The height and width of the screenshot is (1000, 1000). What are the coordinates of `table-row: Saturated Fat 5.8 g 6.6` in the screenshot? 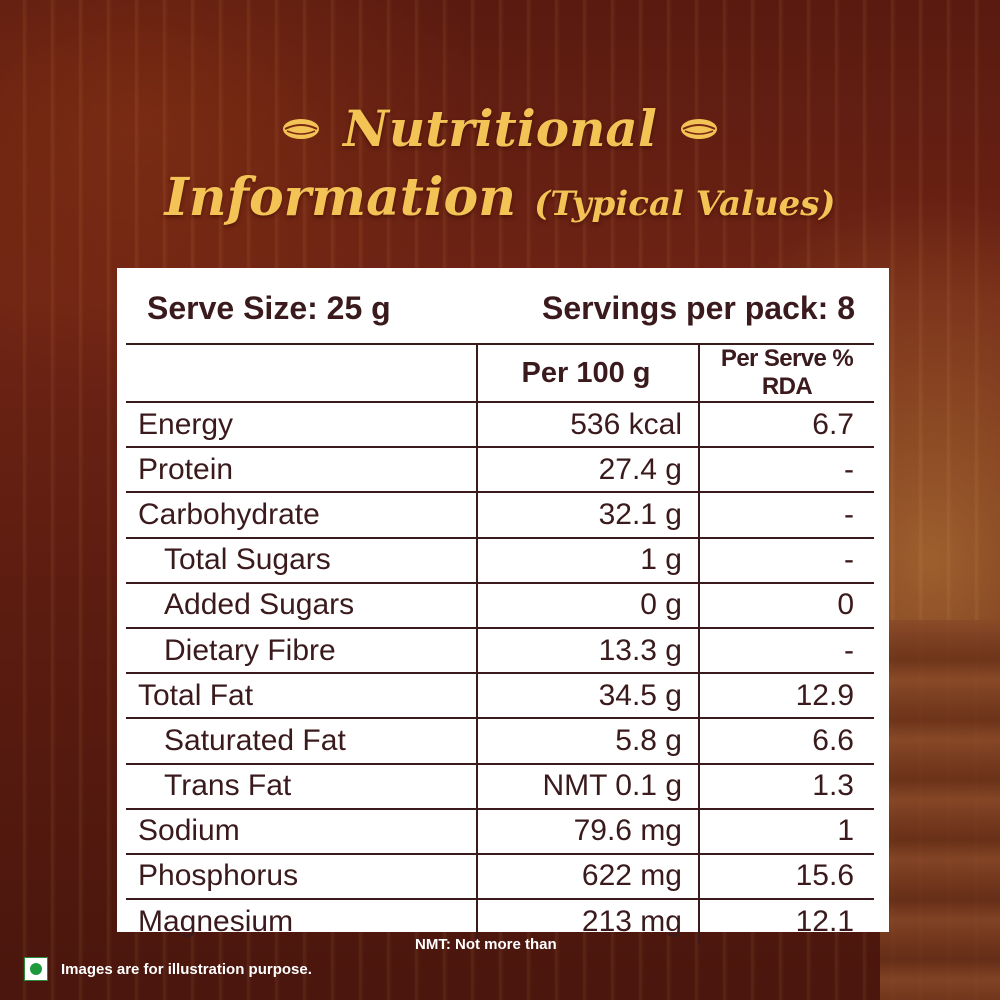 It's located at (500, 741).